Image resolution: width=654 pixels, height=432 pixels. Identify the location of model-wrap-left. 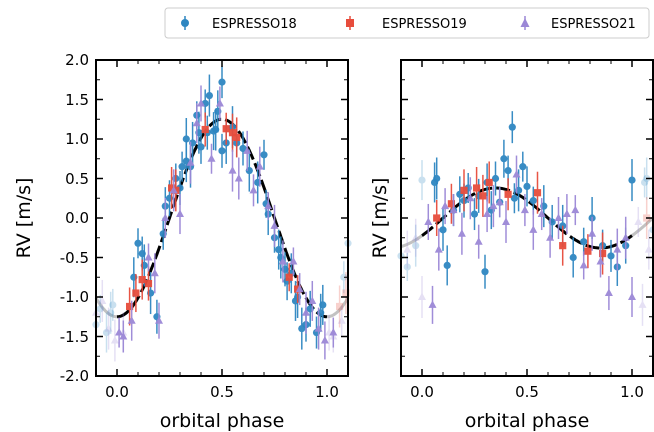
(106, 308).